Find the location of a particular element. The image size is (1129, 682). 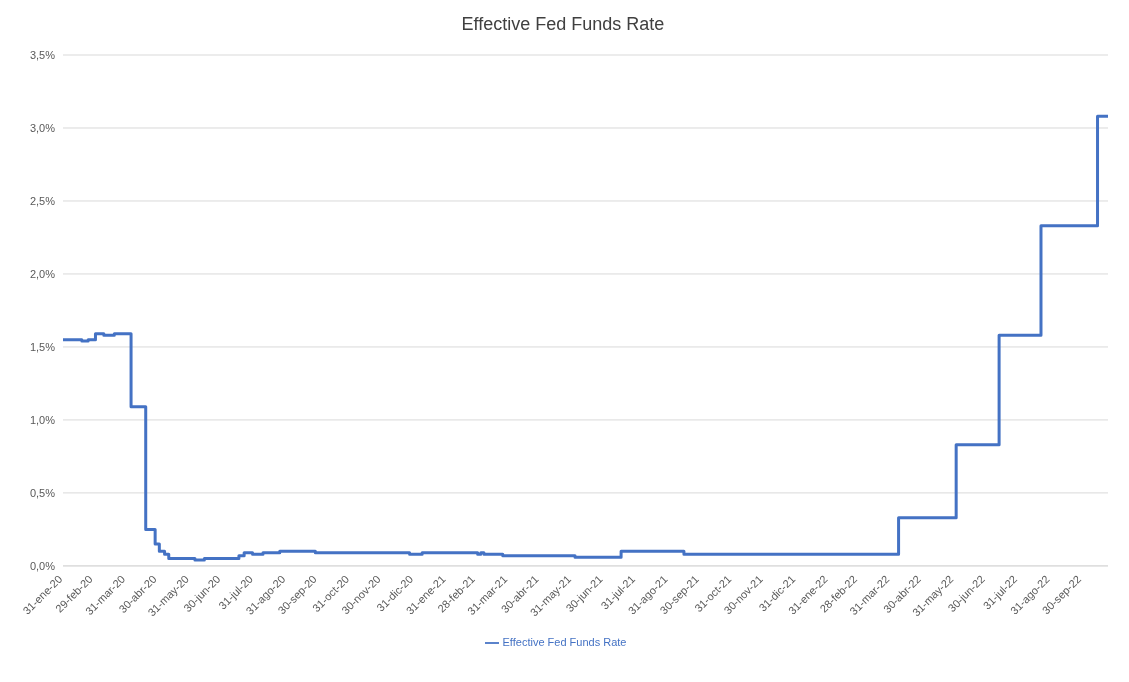

y-tick-label: 2,5% is located at coordinates (42, 200).